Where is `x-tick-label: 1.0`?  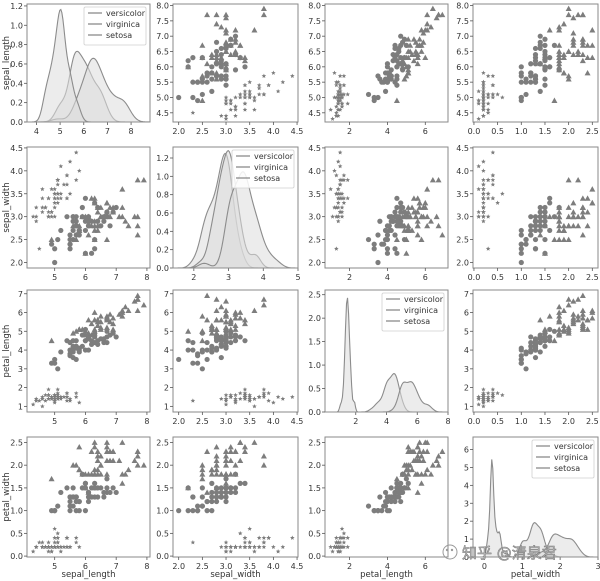
x-tick-label: 1.0 is located at coordinates (521, 131).